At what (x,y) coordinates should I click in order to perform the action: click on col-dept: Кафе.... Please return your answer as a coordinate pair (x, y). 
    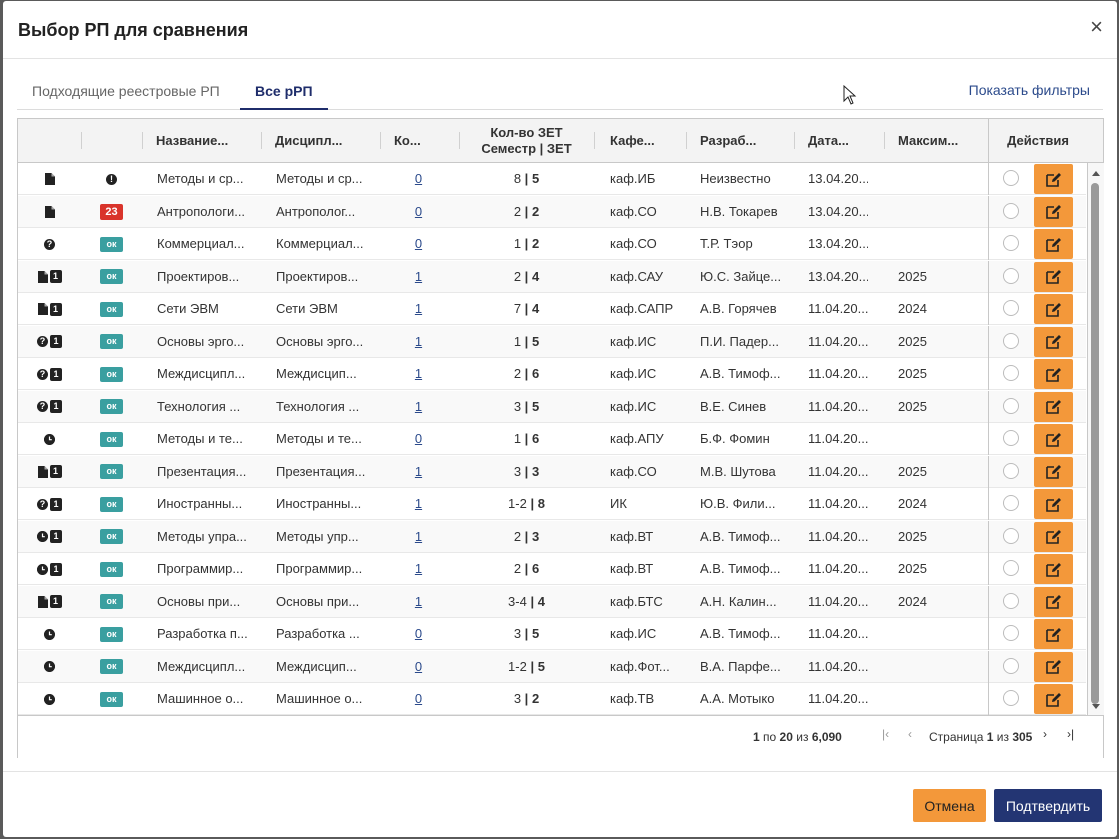
    Looking at the image, I should click on (632, 140).